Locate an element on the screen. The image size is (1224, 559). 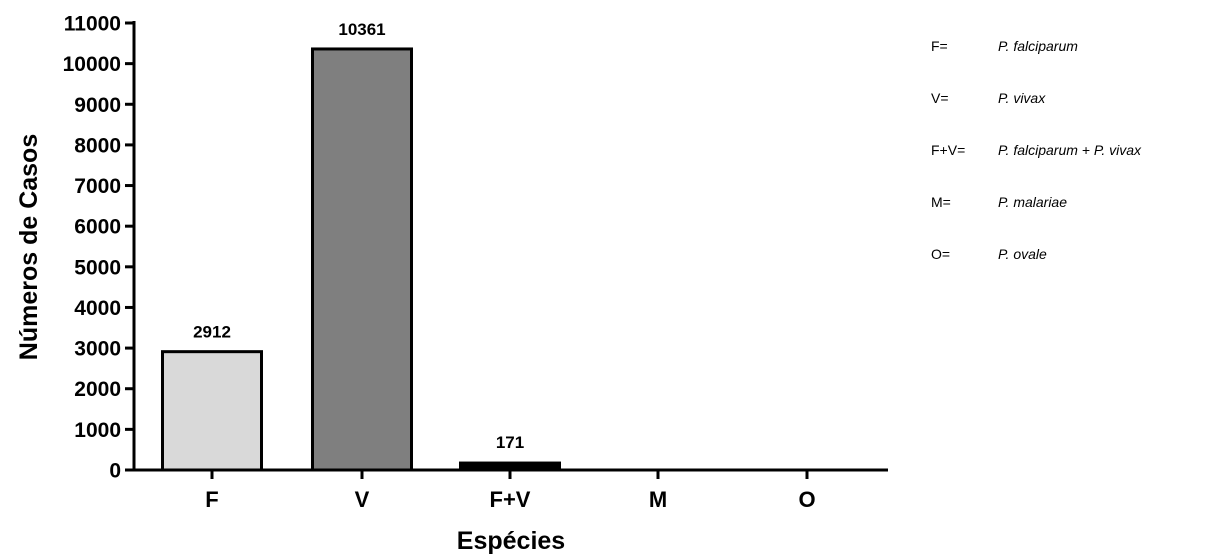
y-tick-label: 1000 is located at coordinates (97, 430).